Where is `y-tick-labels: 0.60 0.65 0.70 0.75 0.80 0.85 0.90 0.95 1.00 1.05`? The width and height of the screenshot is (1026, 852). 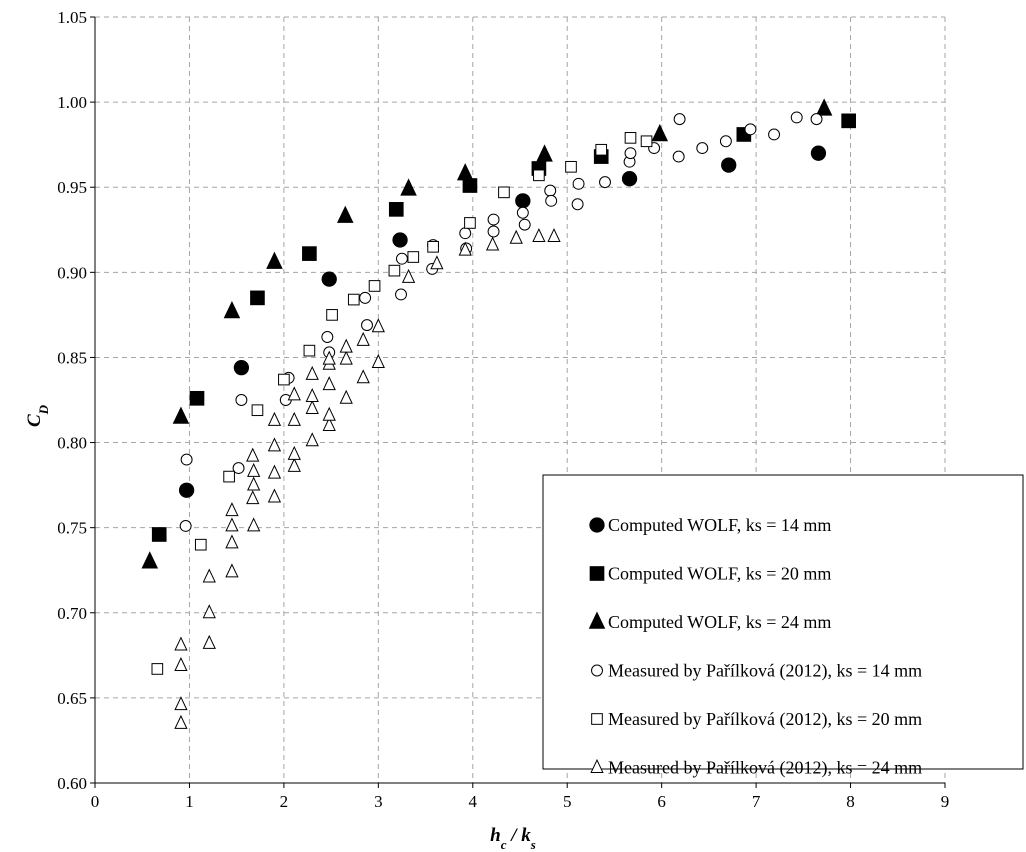 y-tick-labels: 0.60 0.65 0.70 0.75 0.80 0.85 0.90 0.95 1.00 1.05 is located at coordinates (72, 400).